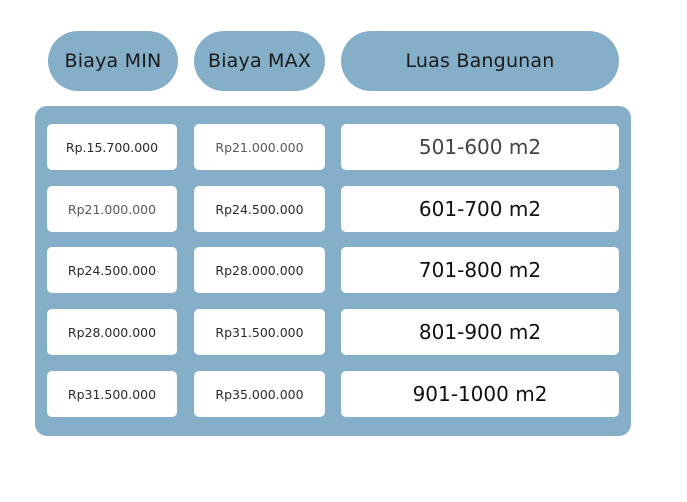 Image resolution: width=687 pixels, height=502 pixels. Describe the element at coordinates (112, 394) in the screenshot. I see `cell-min-row-5: Rp31.500.000` at that location.